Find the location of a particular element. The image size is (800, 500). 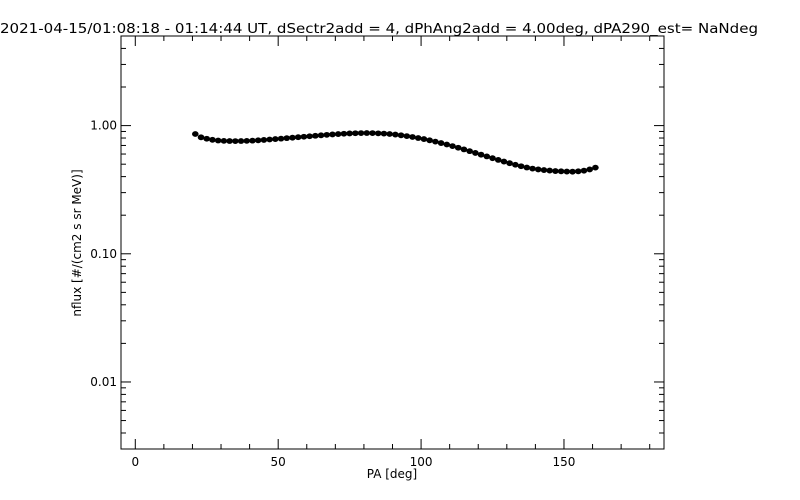

x-axis-label: PA [deg] is located at coordinates (392, 474).